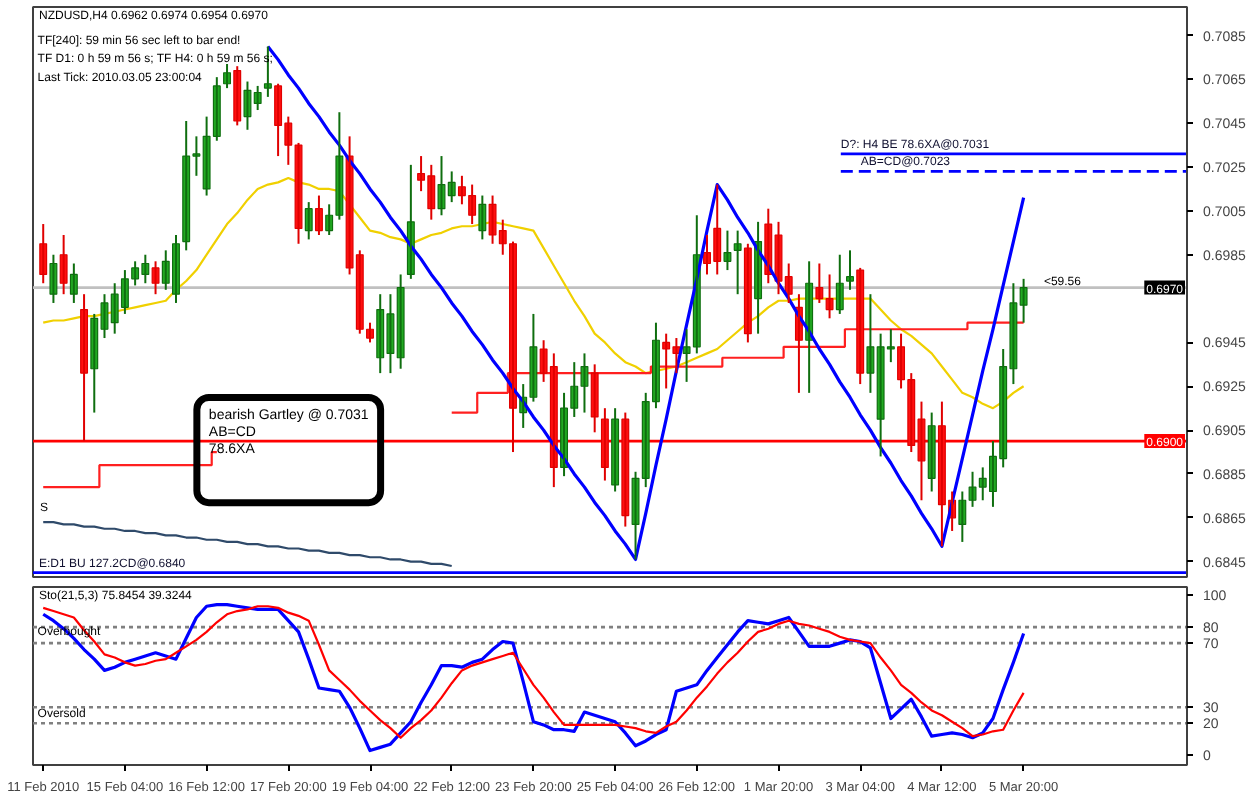  I want to click on line-series, so click(247, 544).